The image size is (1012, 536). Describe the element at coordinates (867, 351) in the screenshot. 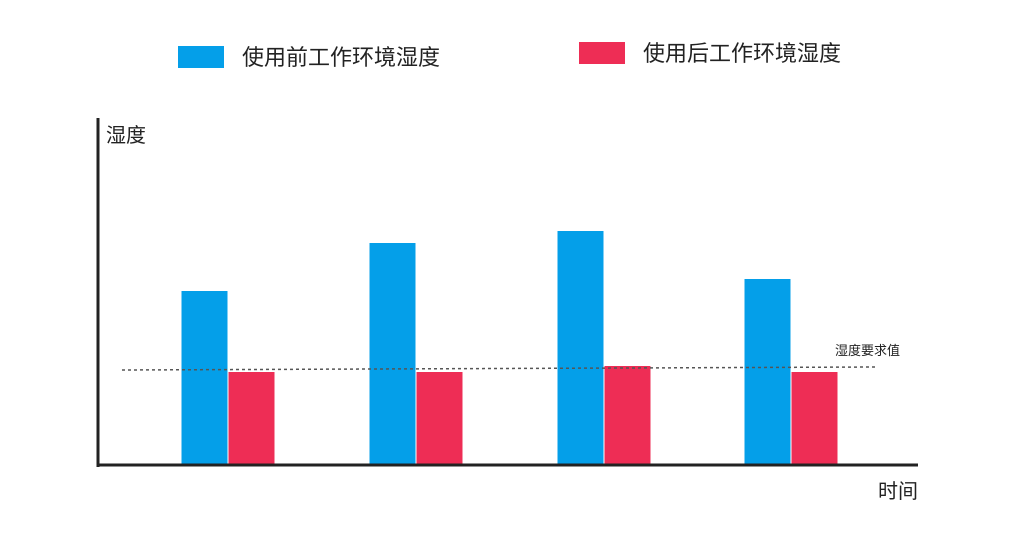

I see `reference-line-label: 湿度要求值` at that location.